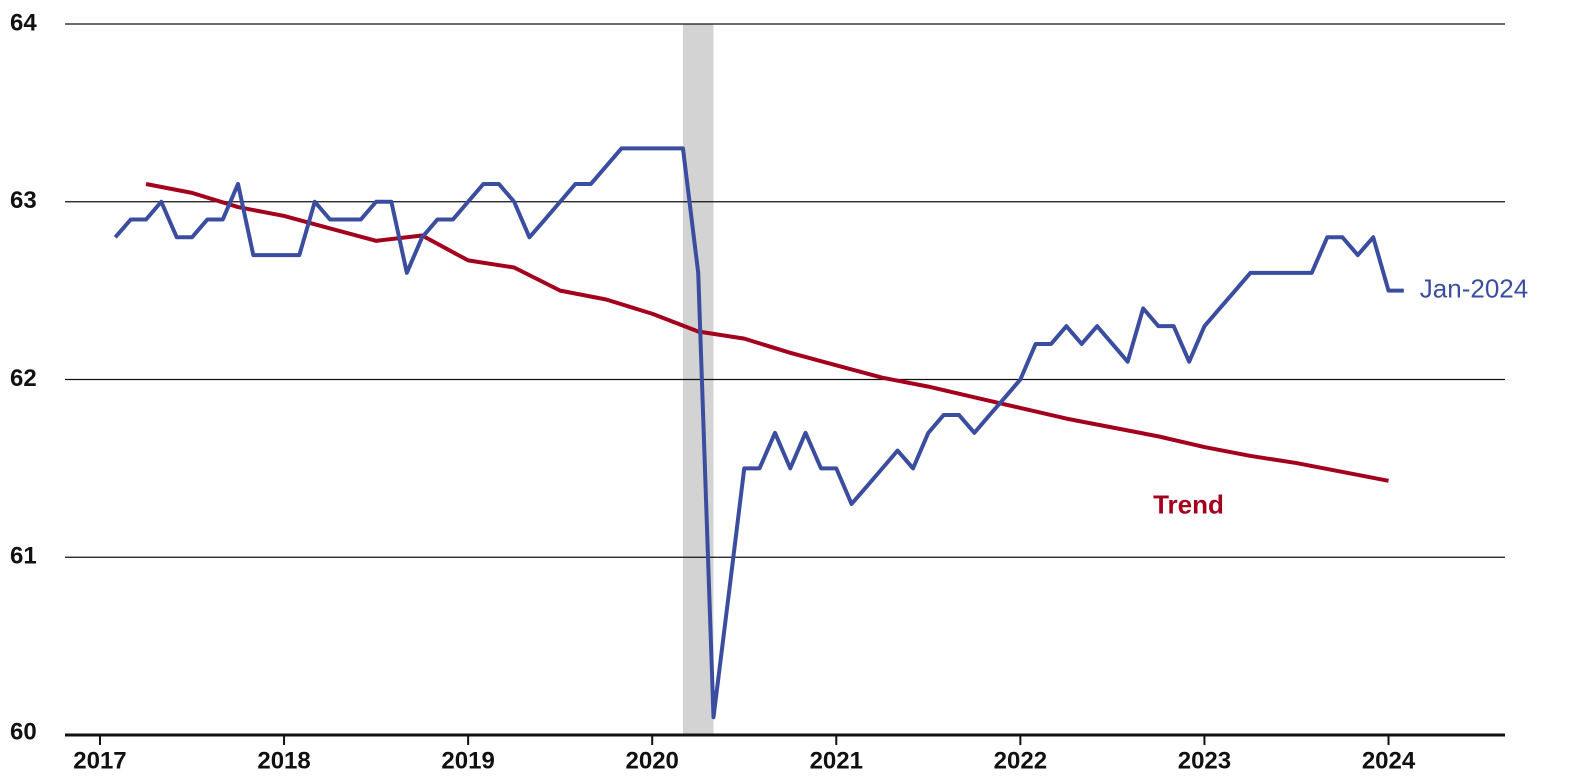 The height and width of the screenshot is (782, 1579). What do you see at coordinates (467, 760) in the screenshot?
I see `x-tick-label: 2019` at bounding box center [467, 760].